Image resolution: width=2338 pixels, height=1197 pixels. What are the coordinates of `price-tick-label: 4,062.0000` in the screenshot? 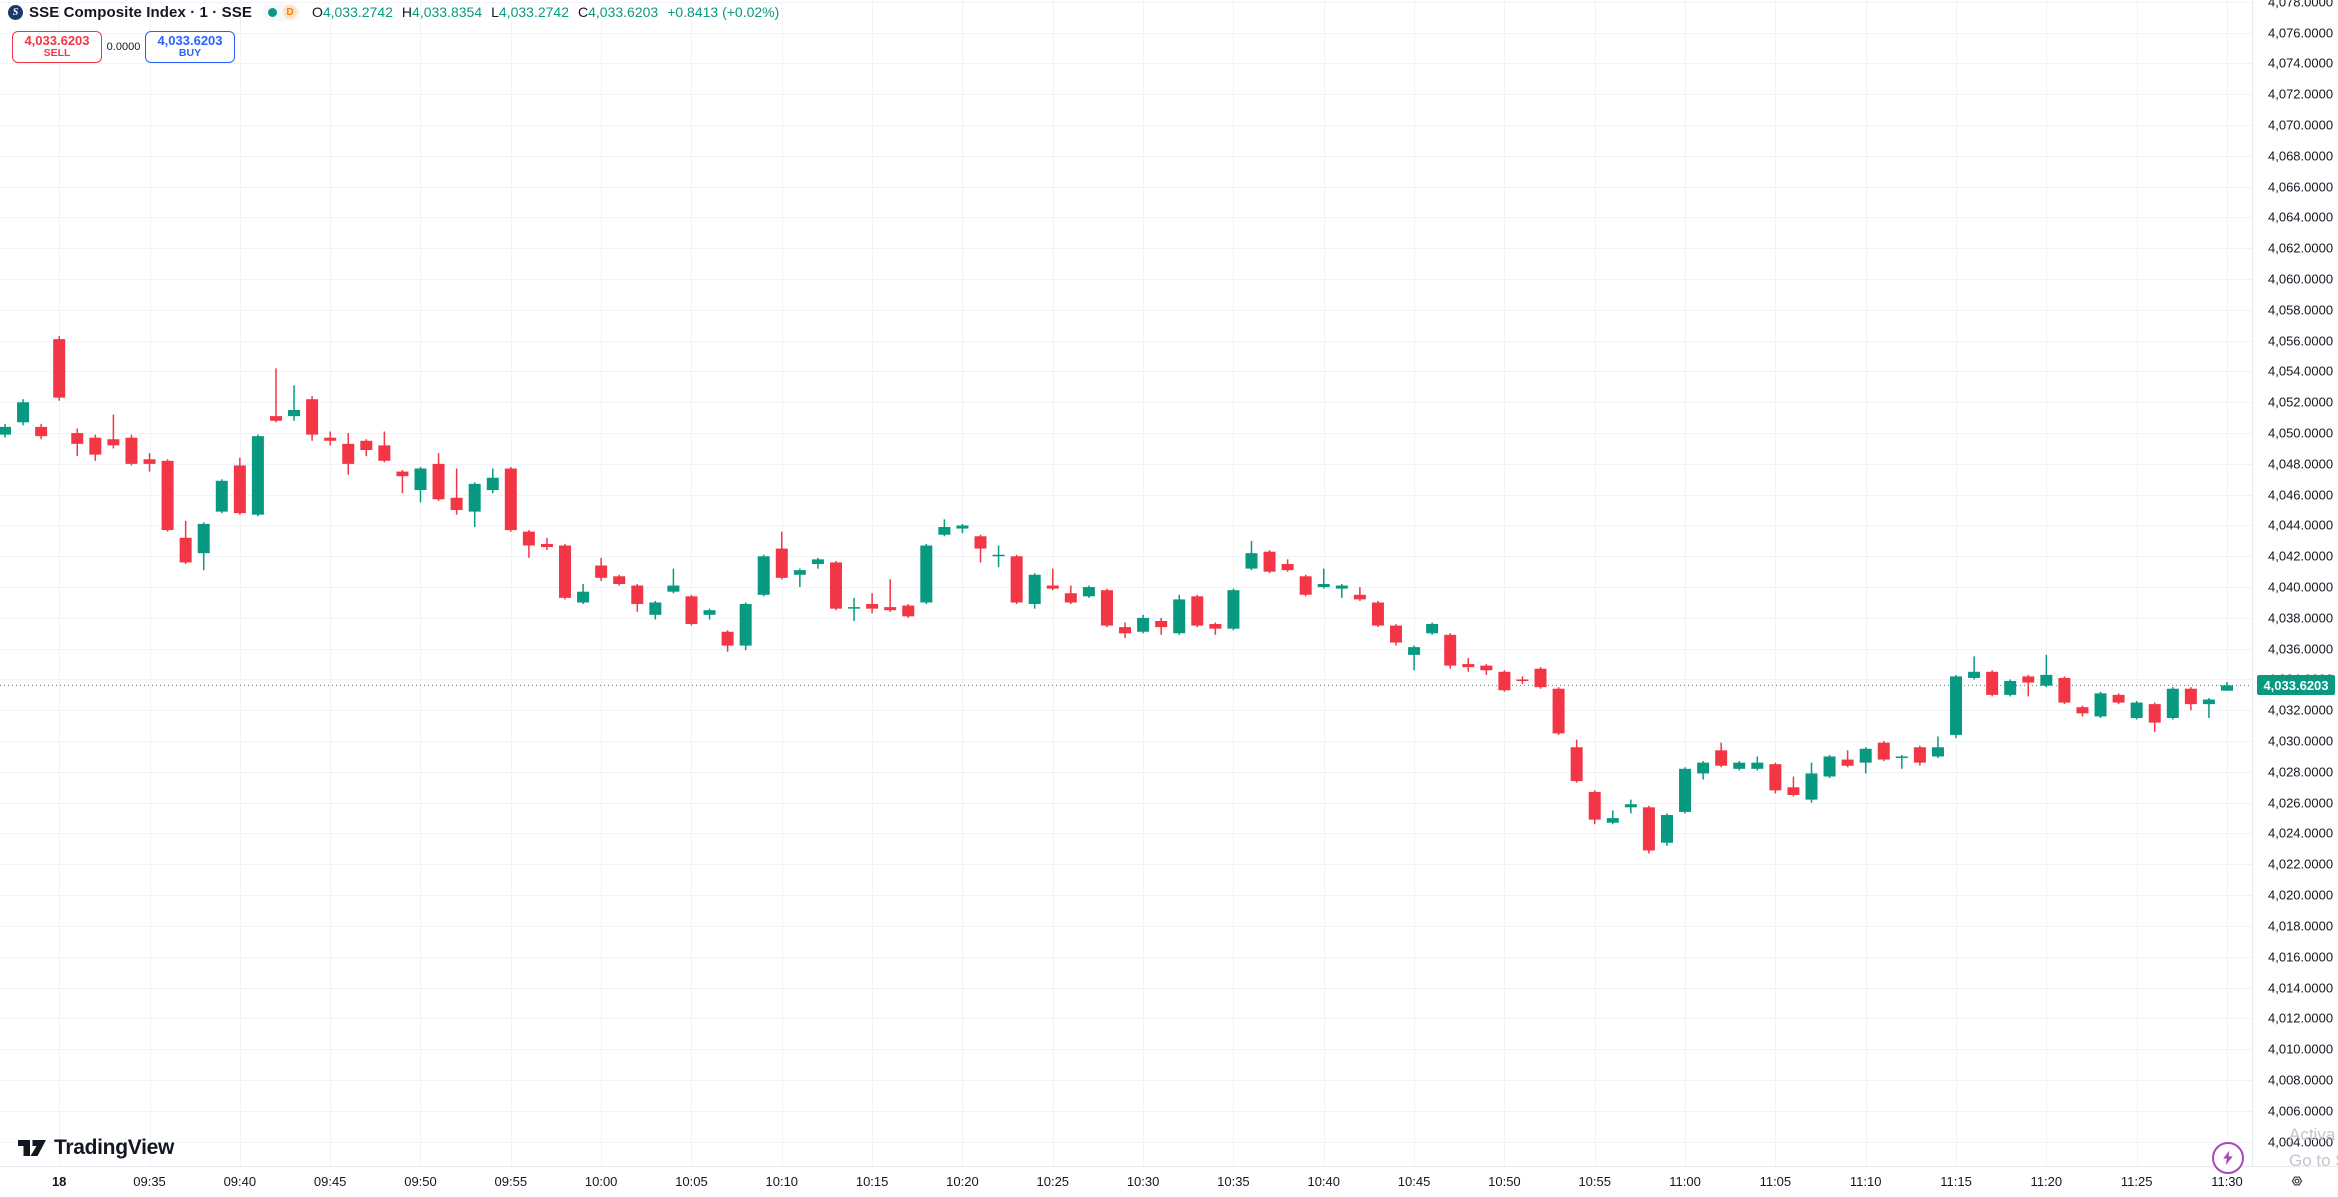 It's located at (2301, 248).